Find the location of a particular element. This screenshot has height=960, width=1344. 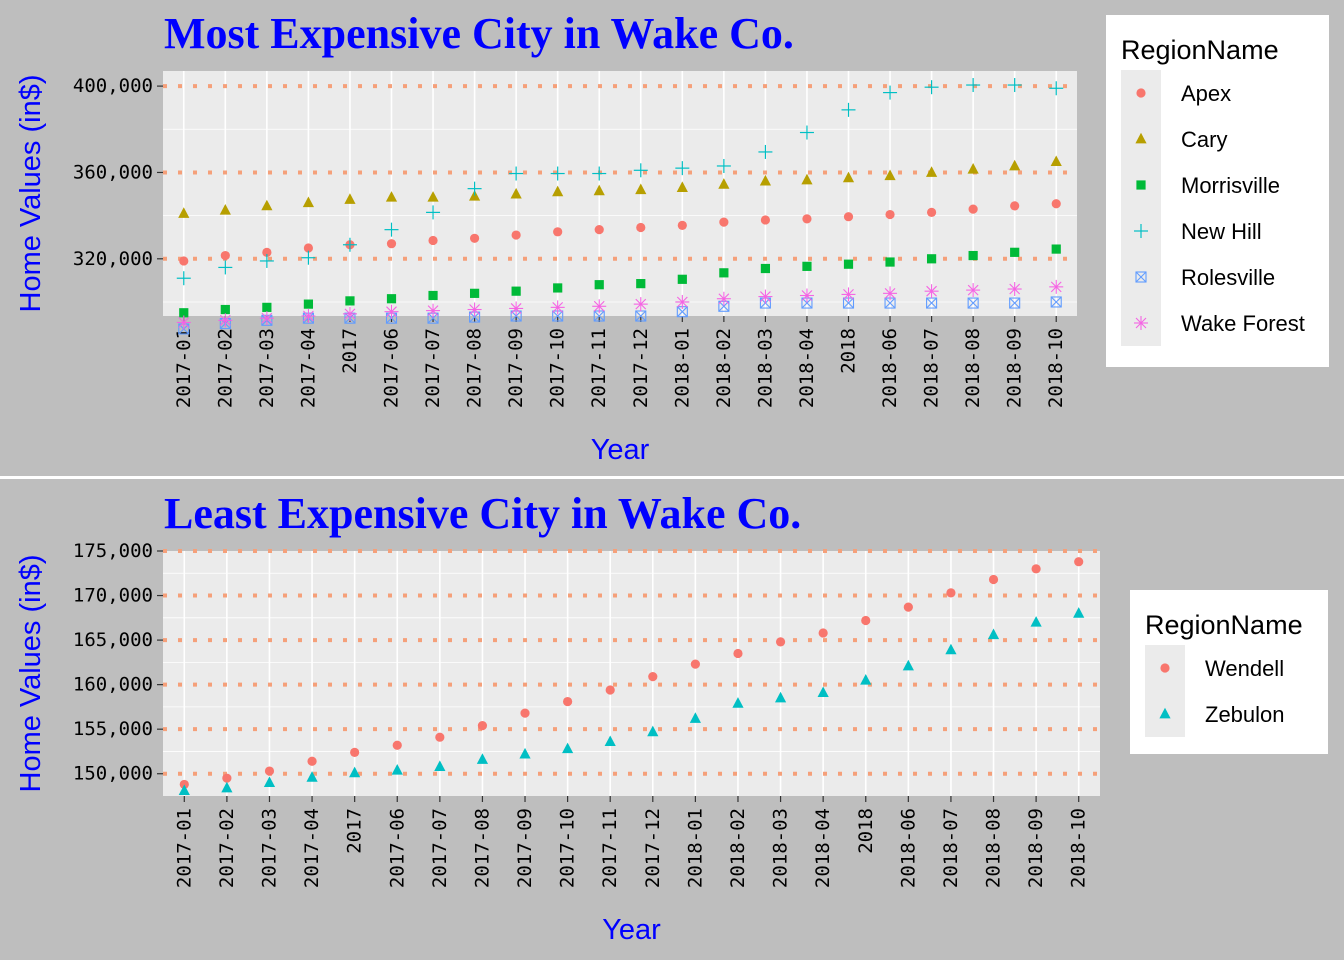

x-tick-label: 2017-10 is located at coordinates (568, 848).